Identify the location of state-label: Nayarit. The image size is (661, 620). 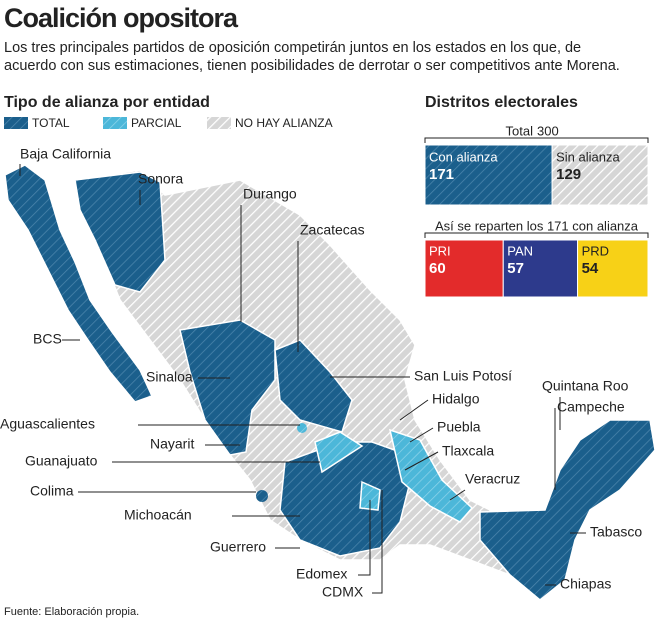
(172, 444).